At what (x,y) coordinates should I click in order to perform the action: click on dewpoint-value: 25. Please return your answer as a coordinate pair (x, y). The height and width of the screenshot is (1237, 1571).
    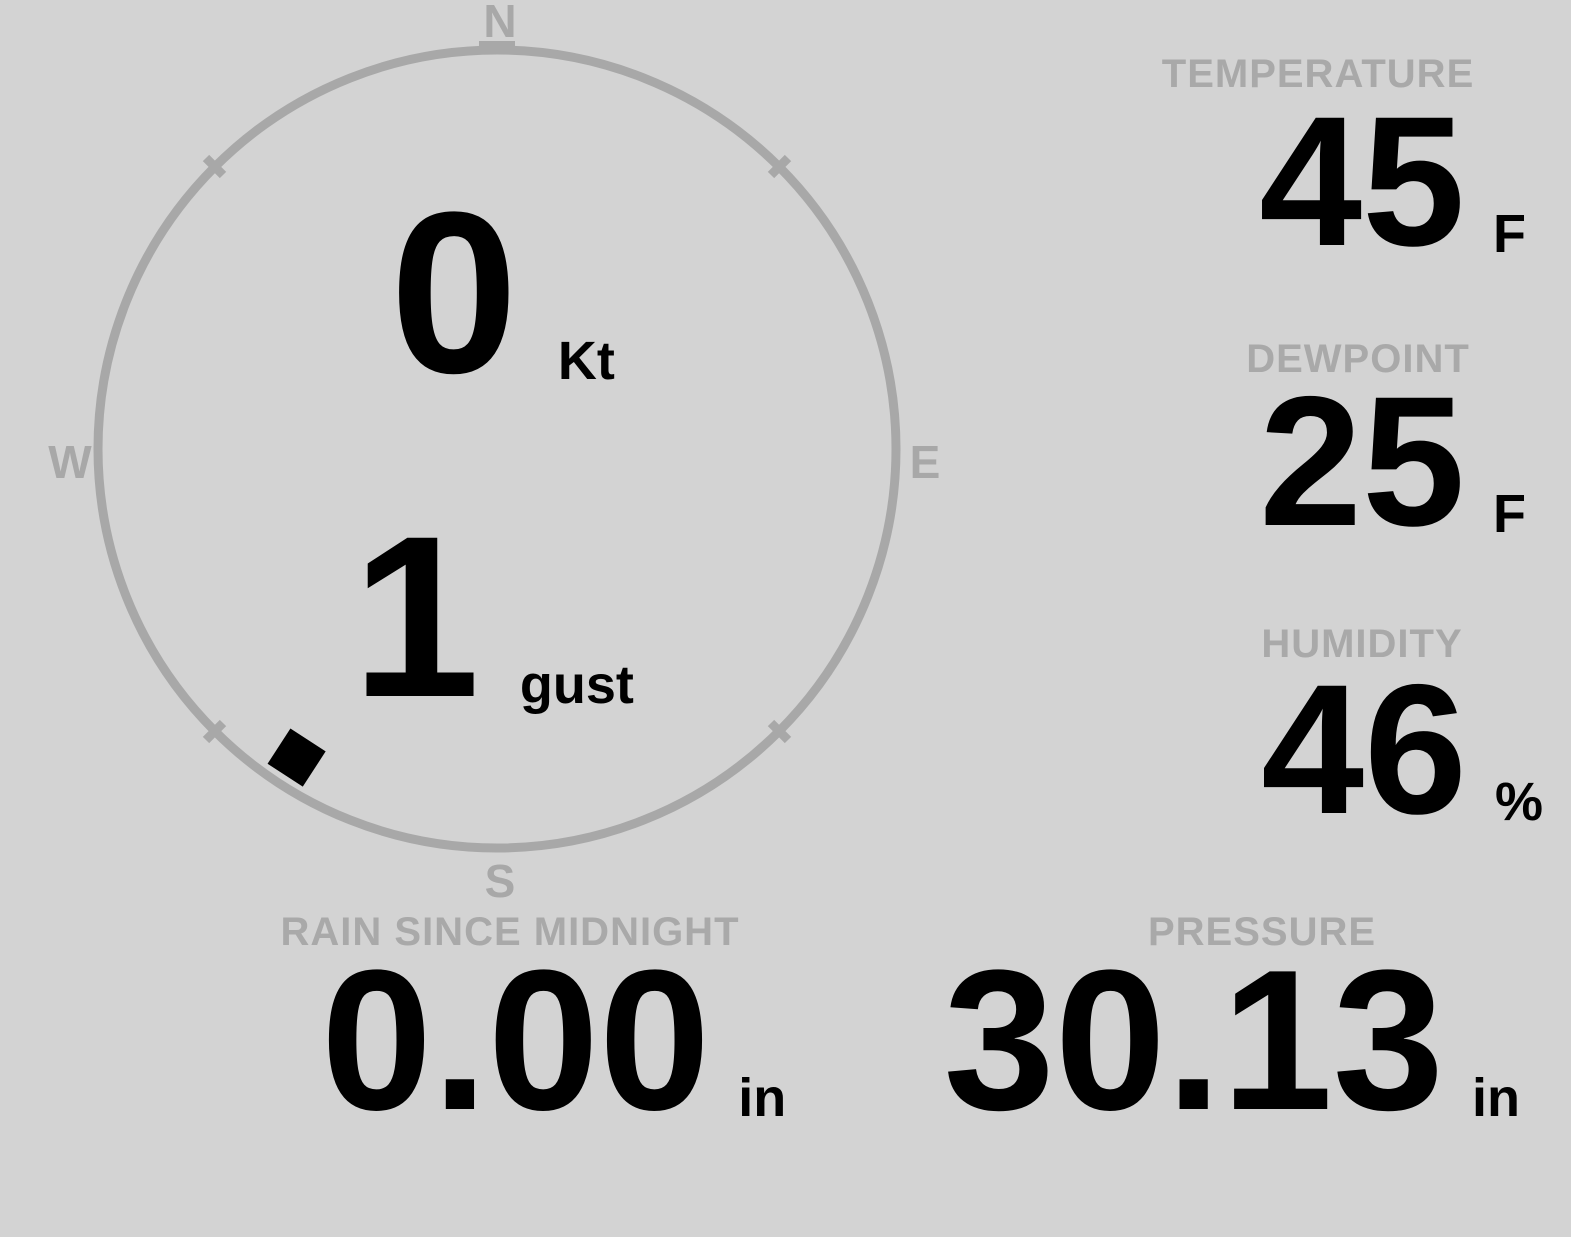
    Looking at the image, I should click on (1362, 462).